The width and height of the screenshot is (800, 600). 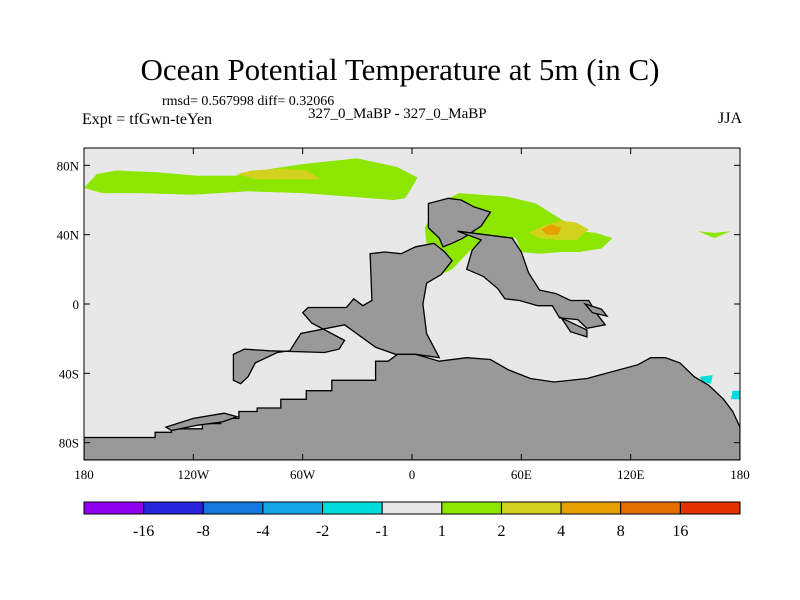 I want to click on x-tick-label: 60W, so click(x=303, y=474).